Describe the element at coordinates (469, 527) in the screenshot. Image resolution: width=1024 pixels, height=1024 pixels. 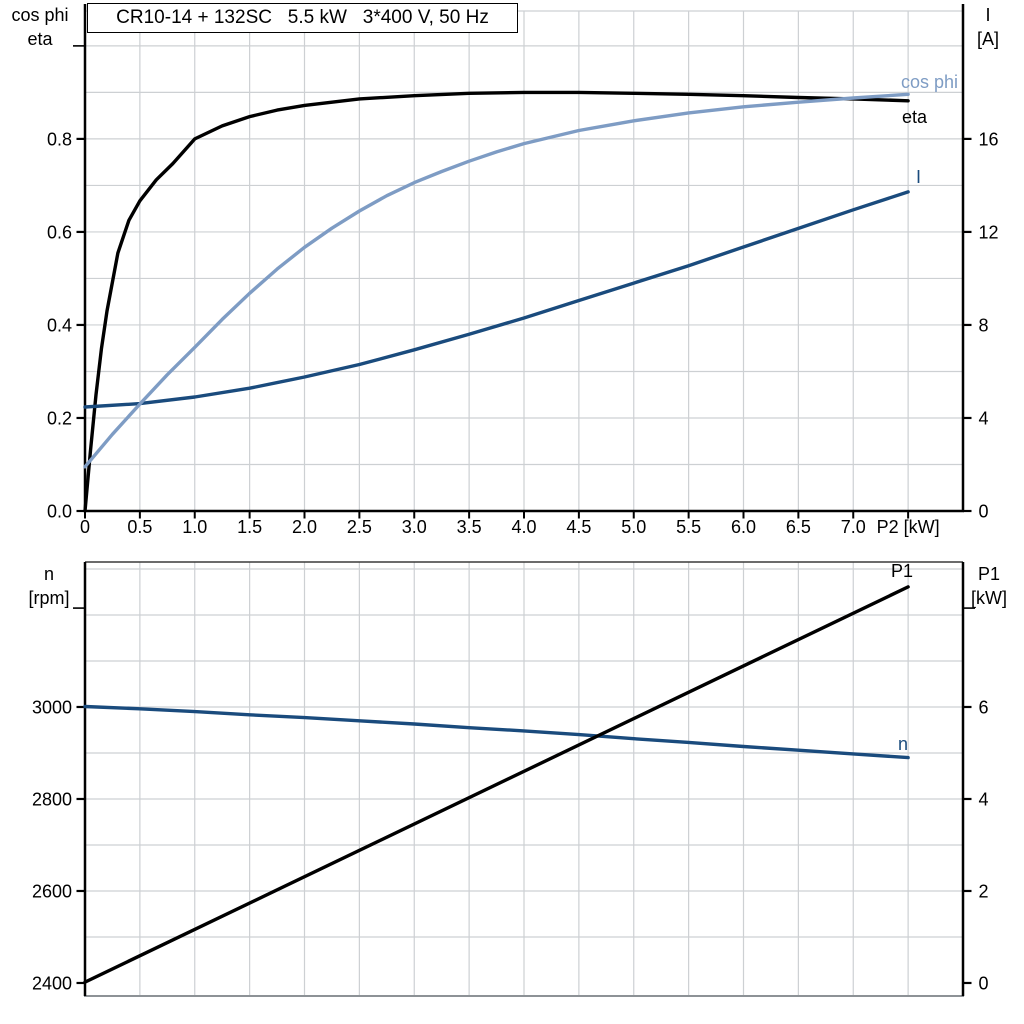
I see `x-tick-label: 3.5` at that location.